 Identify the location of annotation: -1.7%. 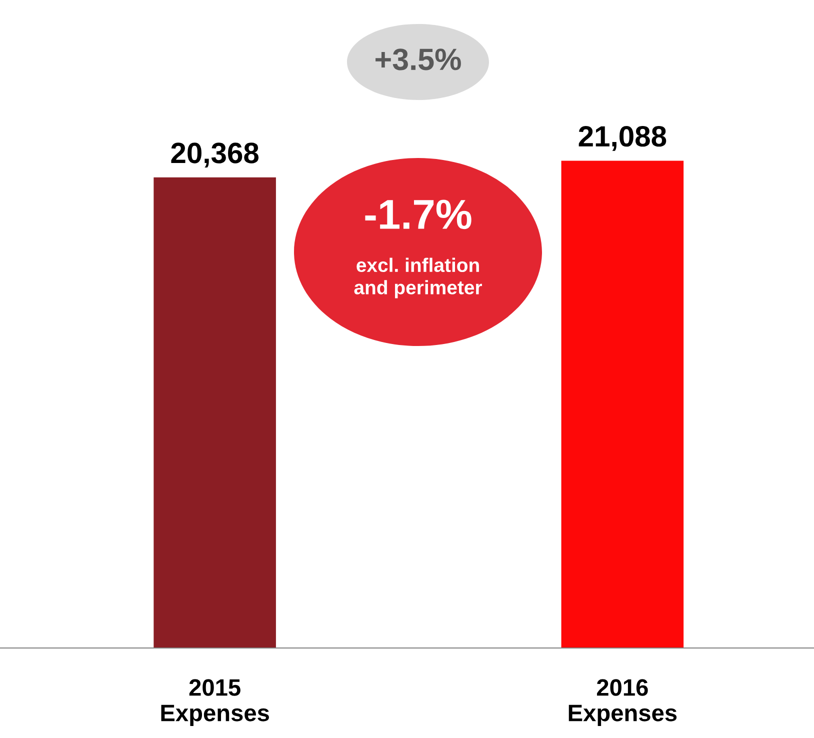
(418, 215).